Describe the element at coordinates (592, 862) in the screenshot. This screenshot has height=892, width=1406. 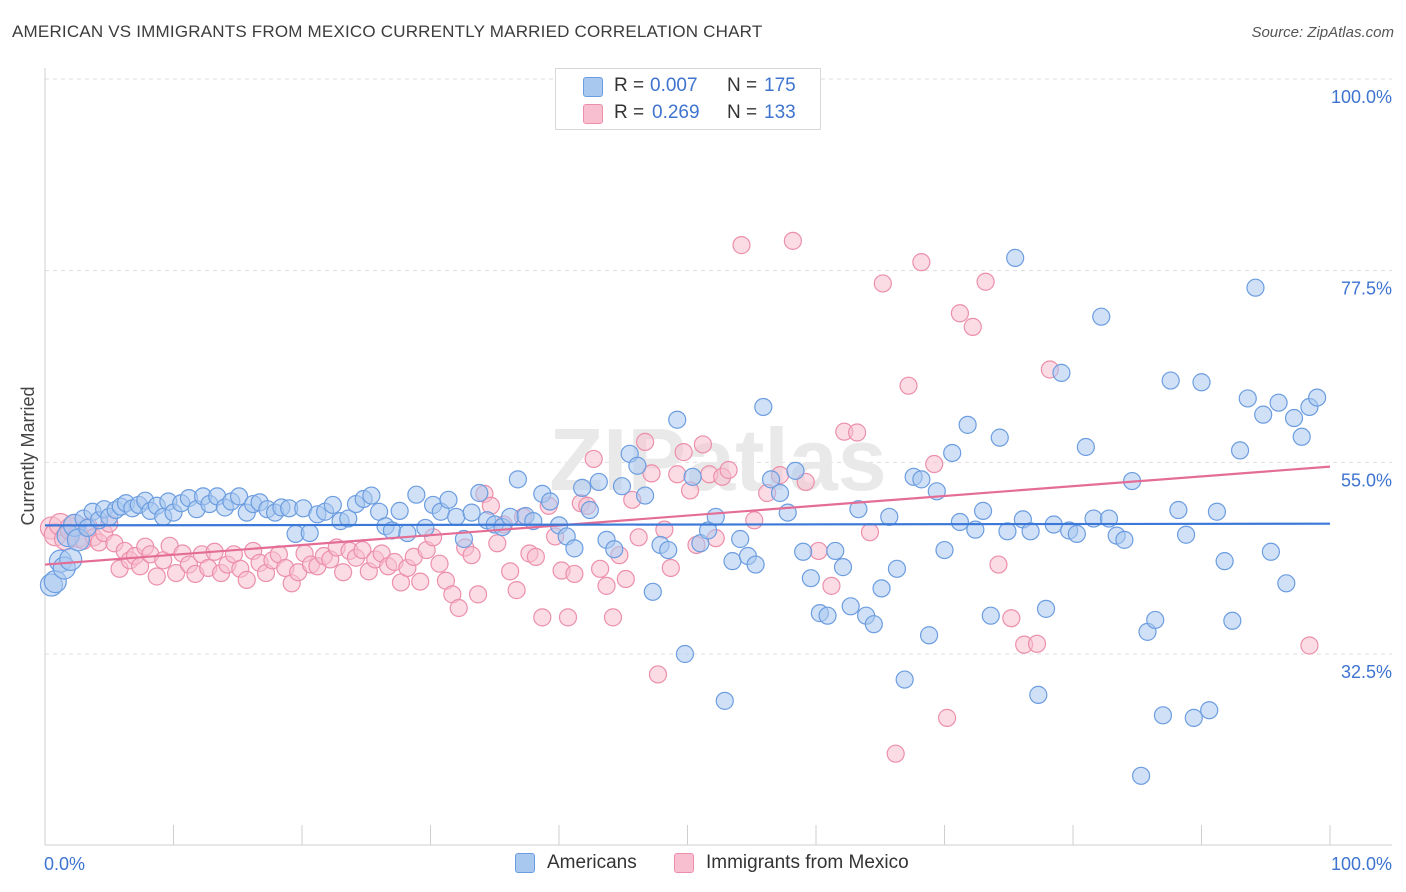
I see `americans-legend-label: Americans` at that location.